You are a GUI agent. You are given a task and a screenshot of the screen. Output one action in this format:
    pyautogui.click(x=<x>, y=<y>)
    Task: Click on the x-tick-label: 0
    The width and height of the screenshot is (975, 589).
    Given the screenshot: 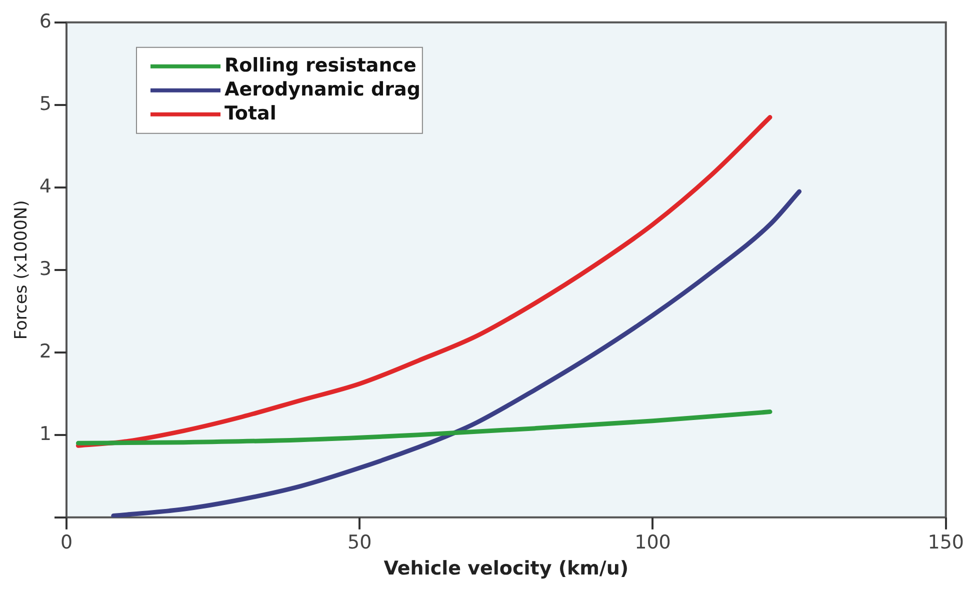 What is the action you would take?
    pyautogui.click(x=66, y=543)
    